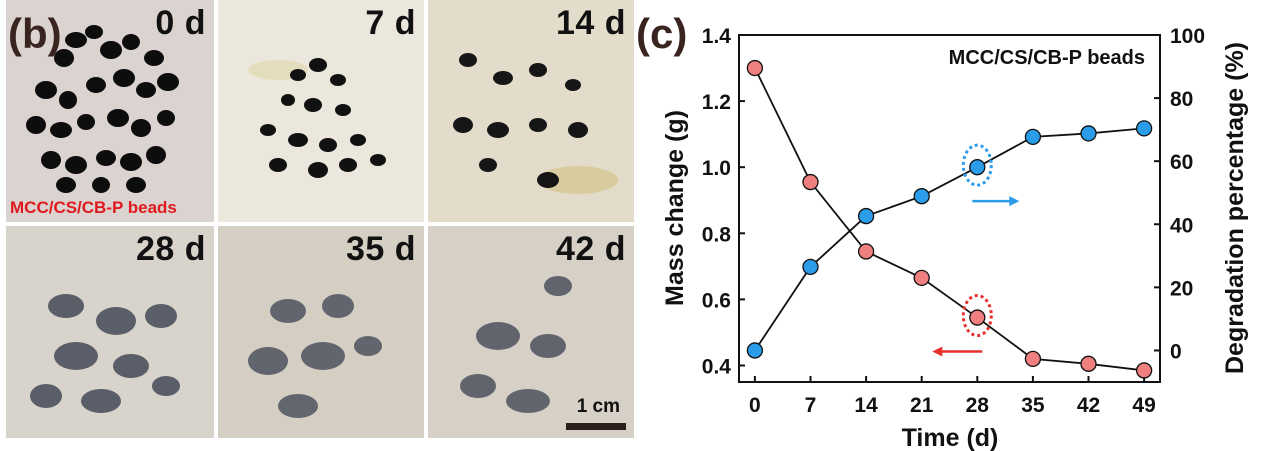 Image resolution: width=1270 pixels, height=451 pixels. I want to click on left-y-tick-label: 0.8, so click(717, 234).